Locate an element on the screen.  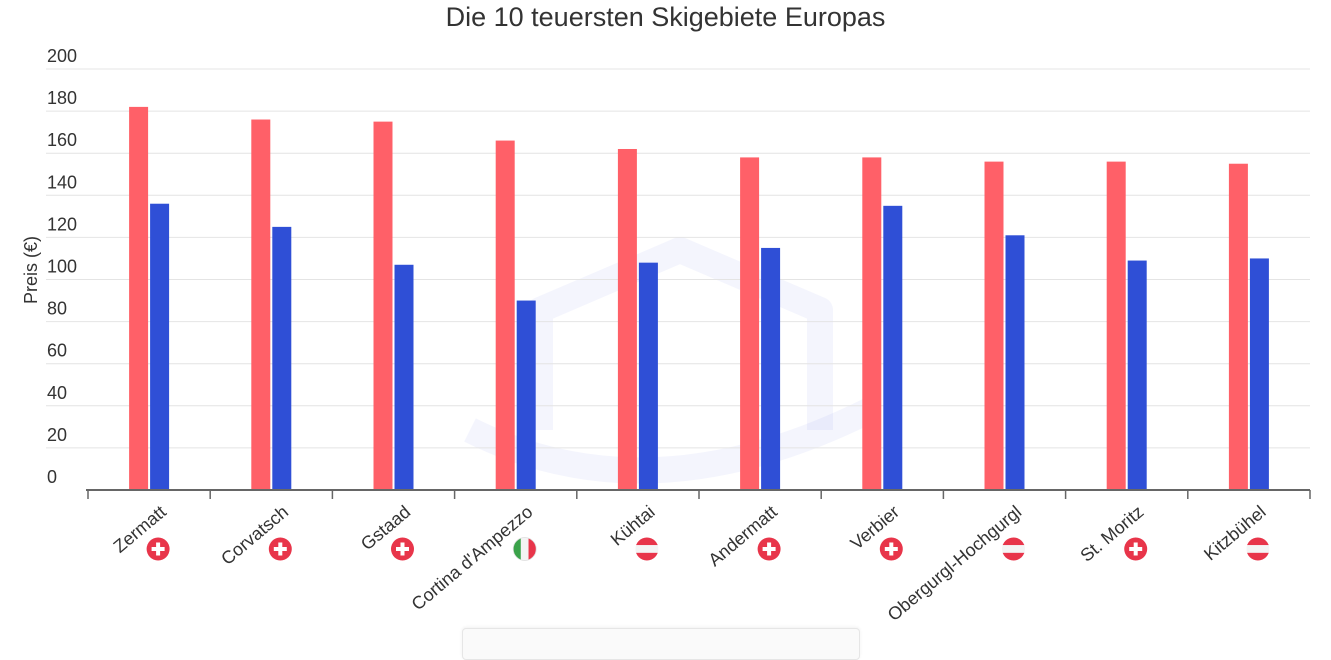
country-flags is located at coordinates (708, 549).